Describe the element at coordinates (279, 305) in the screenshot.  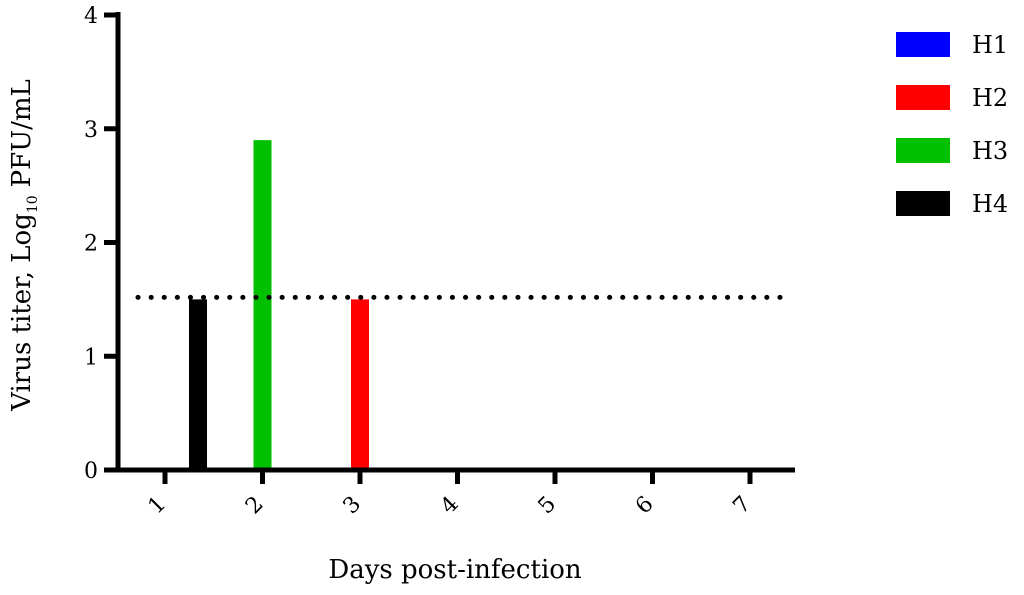
I see `bars-group` at that location.